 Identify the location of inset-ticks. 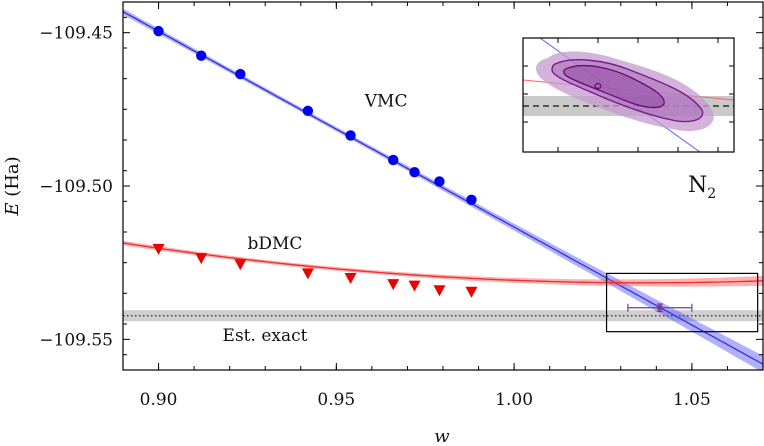
(628, 95).